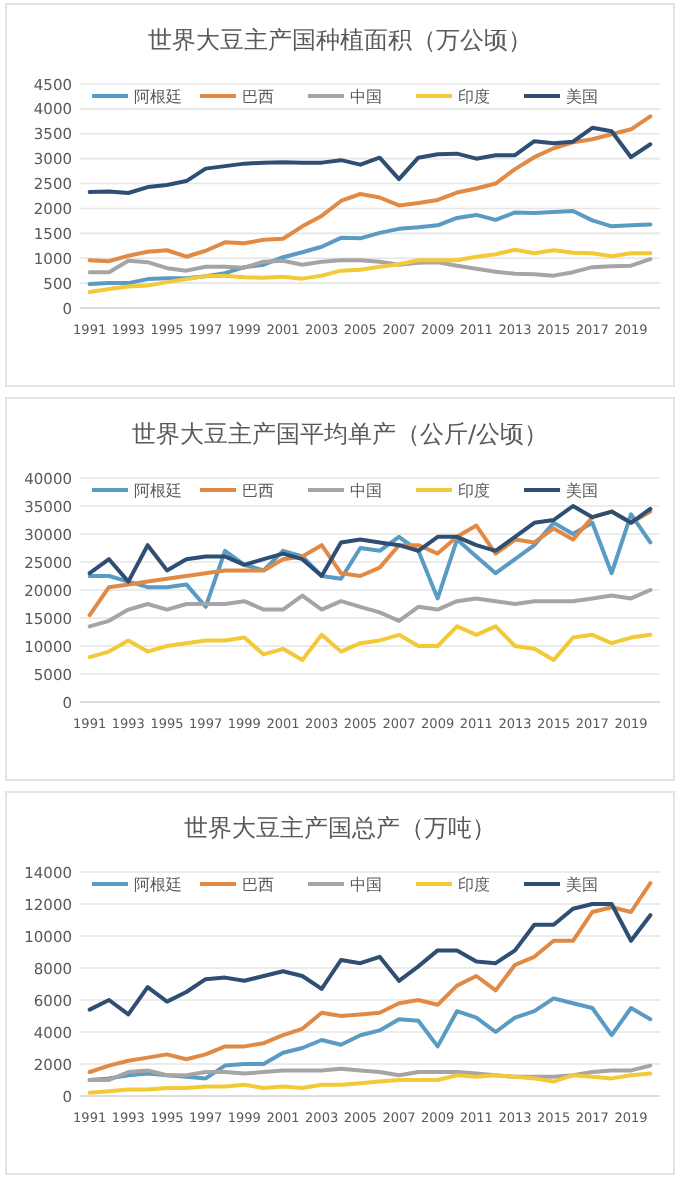 This screenshot has width=680, height=1200. Describe the element at coordinates (340, 40) in the screenshot. I see `chart-title: 世界大豆主产国种植面积（万公顷）` at that location.